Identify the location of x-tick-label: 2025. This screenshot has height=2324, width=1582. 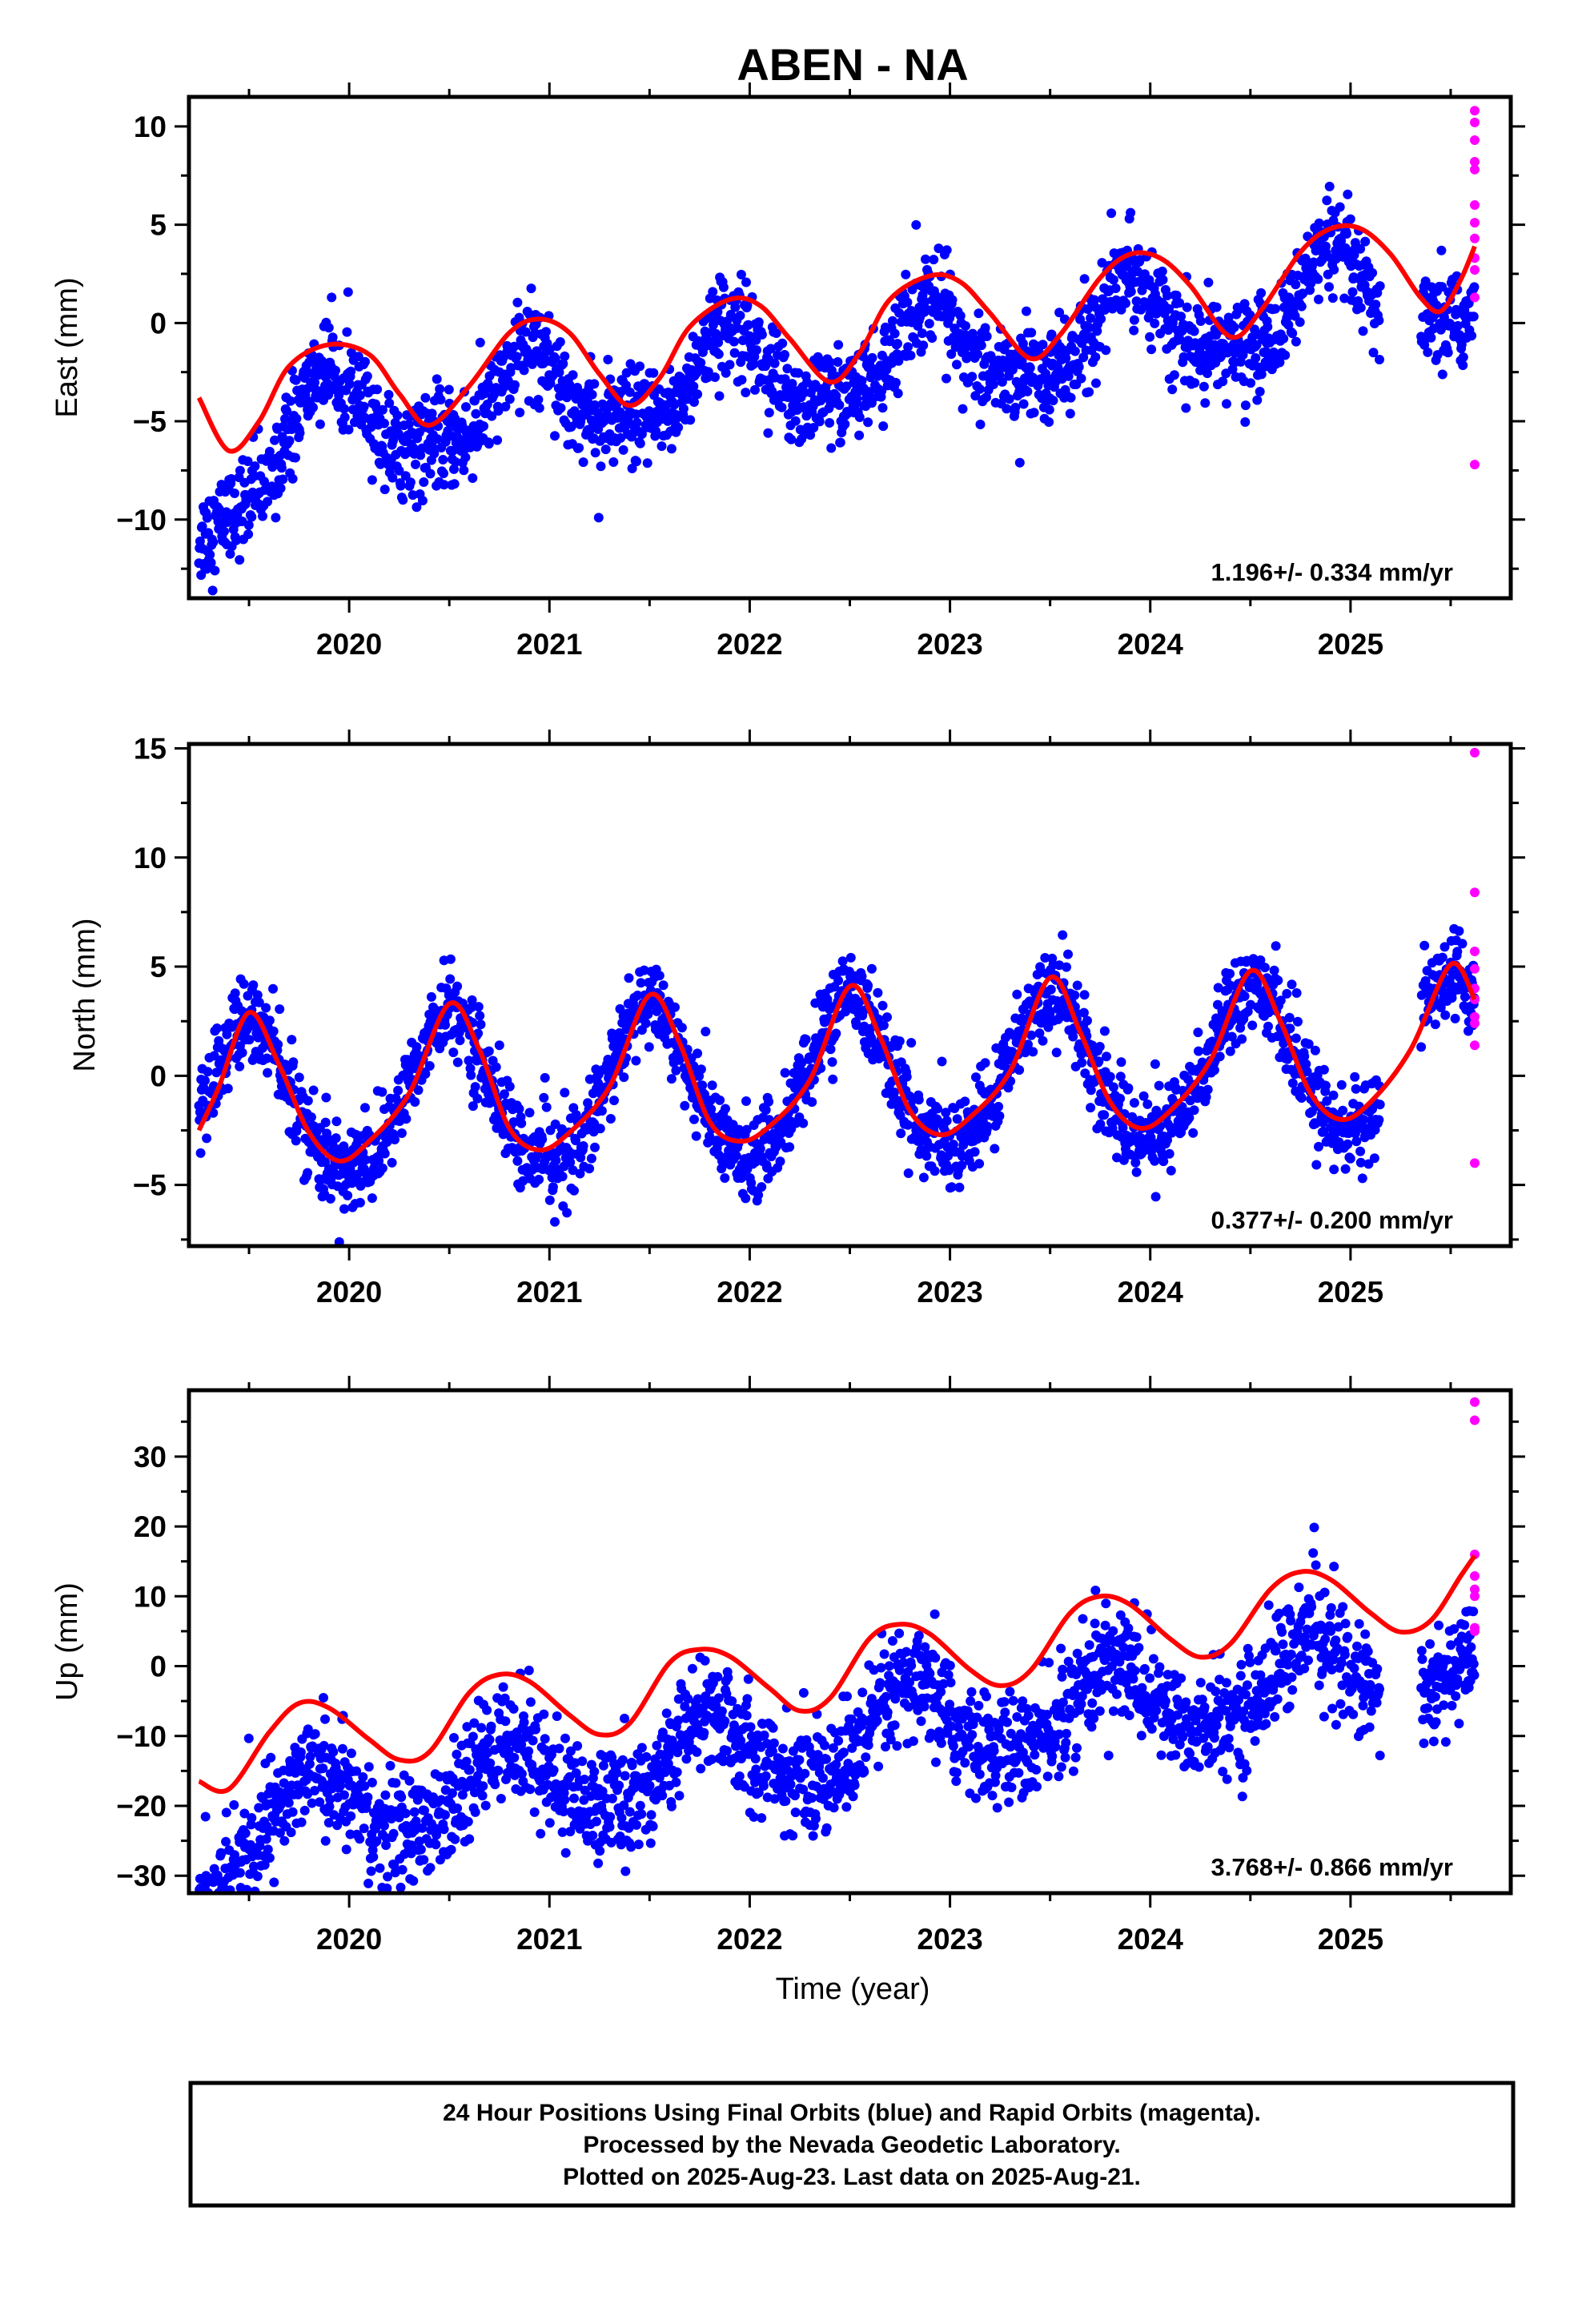
(1351, 1292).